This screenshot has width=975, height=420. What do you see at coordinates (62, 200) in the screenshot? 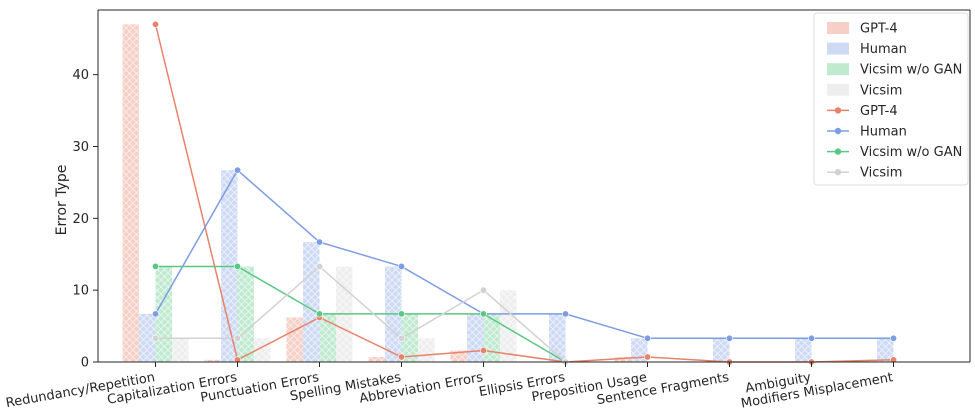
I see `y-axis-title: Error Type` at bounding box center [62, 200].